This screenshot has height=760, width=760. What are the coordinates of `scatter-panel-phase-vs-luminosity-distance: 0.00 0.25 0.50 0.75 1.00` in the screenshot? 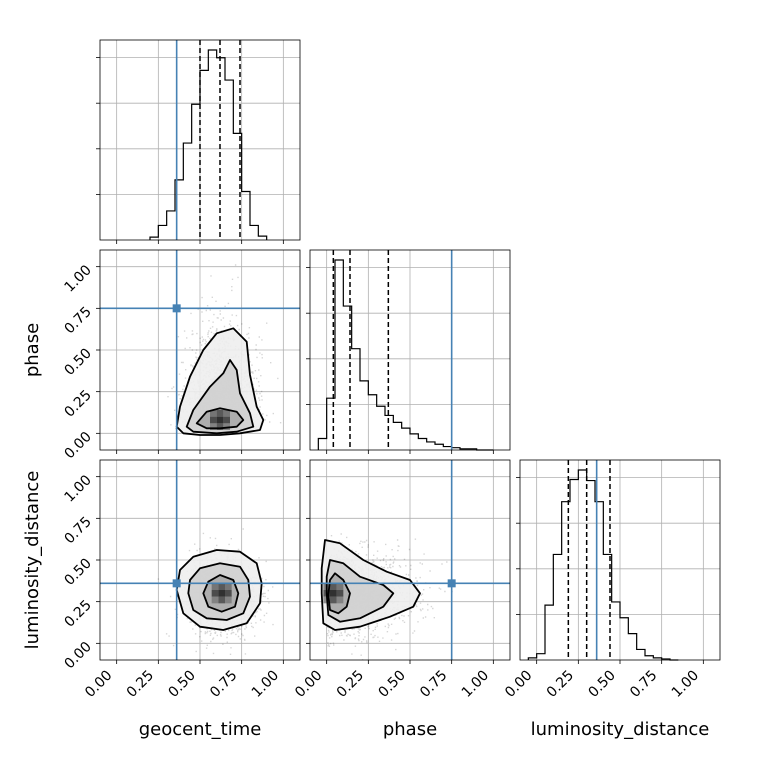 It's located at (401, 580).